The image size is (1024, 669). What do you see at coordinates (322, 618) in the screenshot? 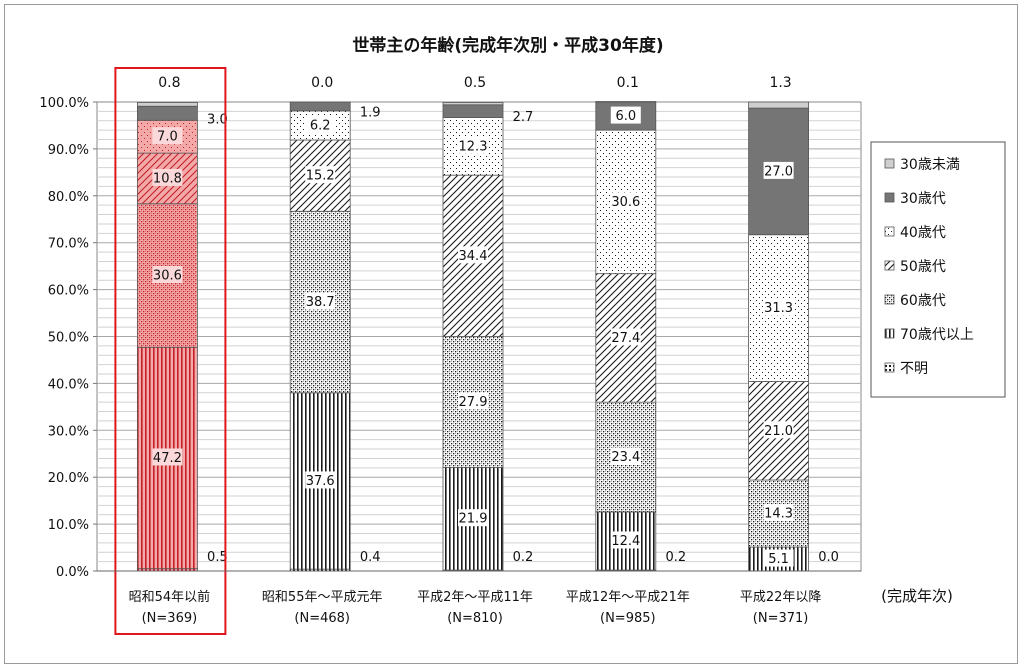
I see `category-n-label: (N=468)` at bounding box center [322, 618].